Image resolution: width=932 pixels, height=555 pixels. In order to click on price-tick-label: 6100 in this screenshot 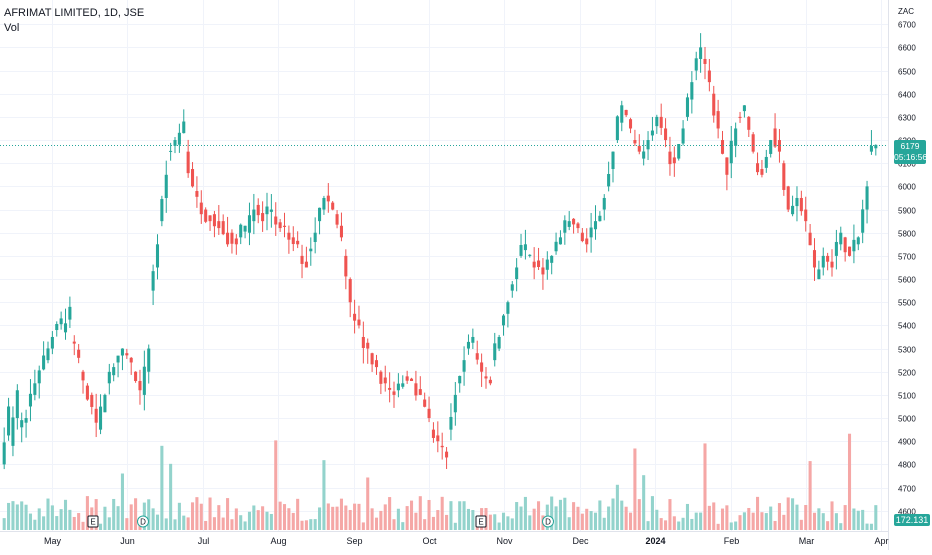, I will do `click(907, 164)`.